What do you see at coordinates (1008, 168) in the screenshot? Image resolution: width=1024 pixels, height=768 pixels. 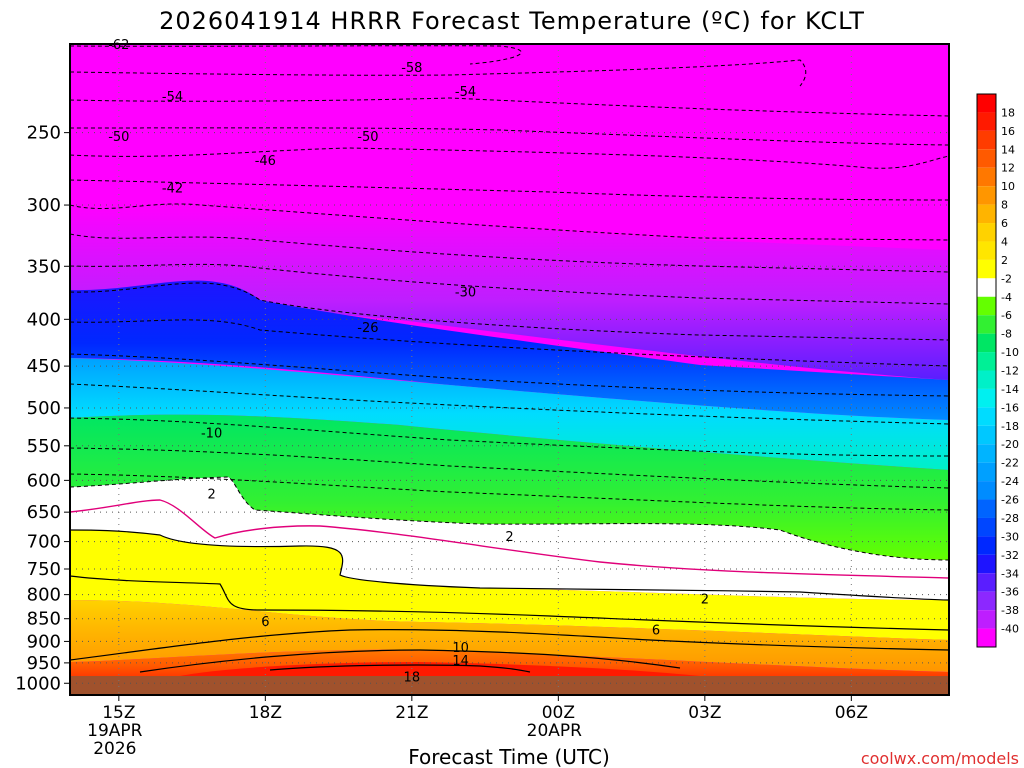 I see `colorbar-label: 12` at bounding box center [1008, 168].